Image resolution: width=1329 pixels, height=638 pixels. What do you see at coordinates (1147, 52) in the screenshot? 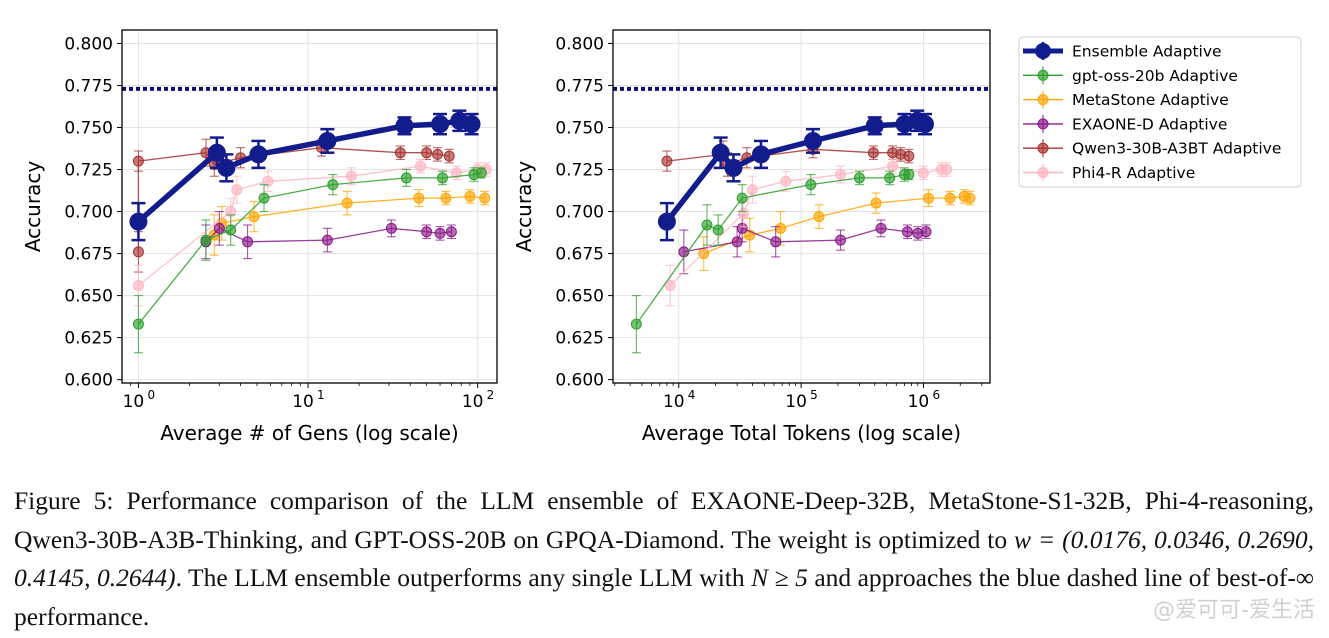
I see `legend-label: Ensemble Adaptive` at bounding box center [1147, 52].